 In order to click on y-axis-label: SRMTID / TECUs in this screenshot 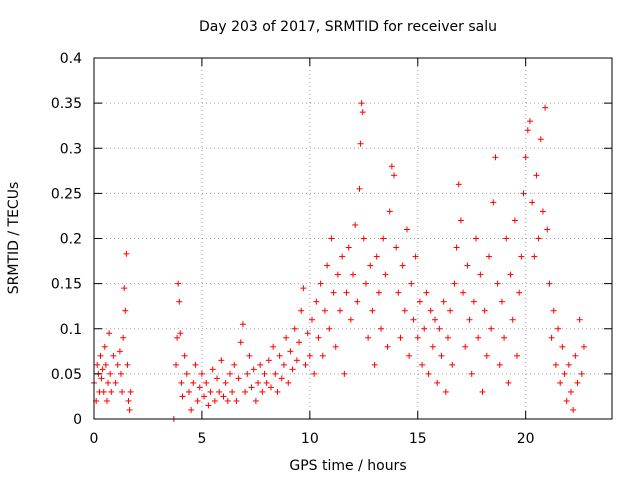, I will do `click(14, 238)`.